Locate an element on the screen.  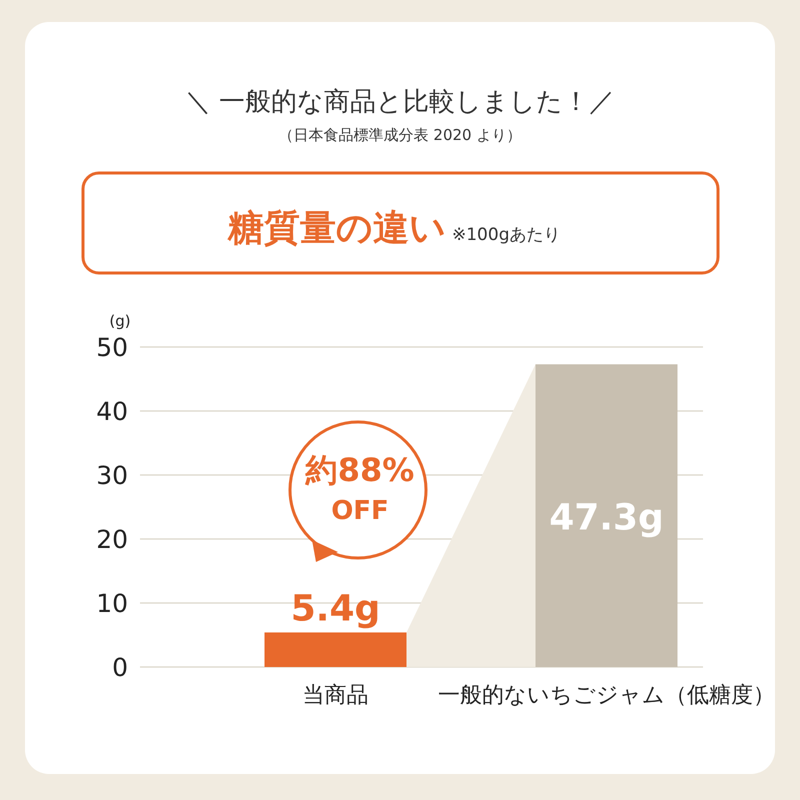
x-tick-label: 当商品 is located at coordinates (335, 695).